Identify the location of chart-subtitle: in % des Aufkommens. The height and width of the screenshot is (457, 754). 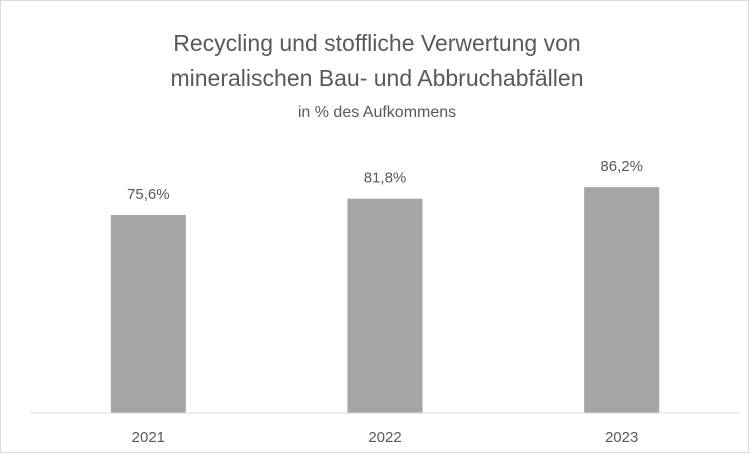
(377, 112).